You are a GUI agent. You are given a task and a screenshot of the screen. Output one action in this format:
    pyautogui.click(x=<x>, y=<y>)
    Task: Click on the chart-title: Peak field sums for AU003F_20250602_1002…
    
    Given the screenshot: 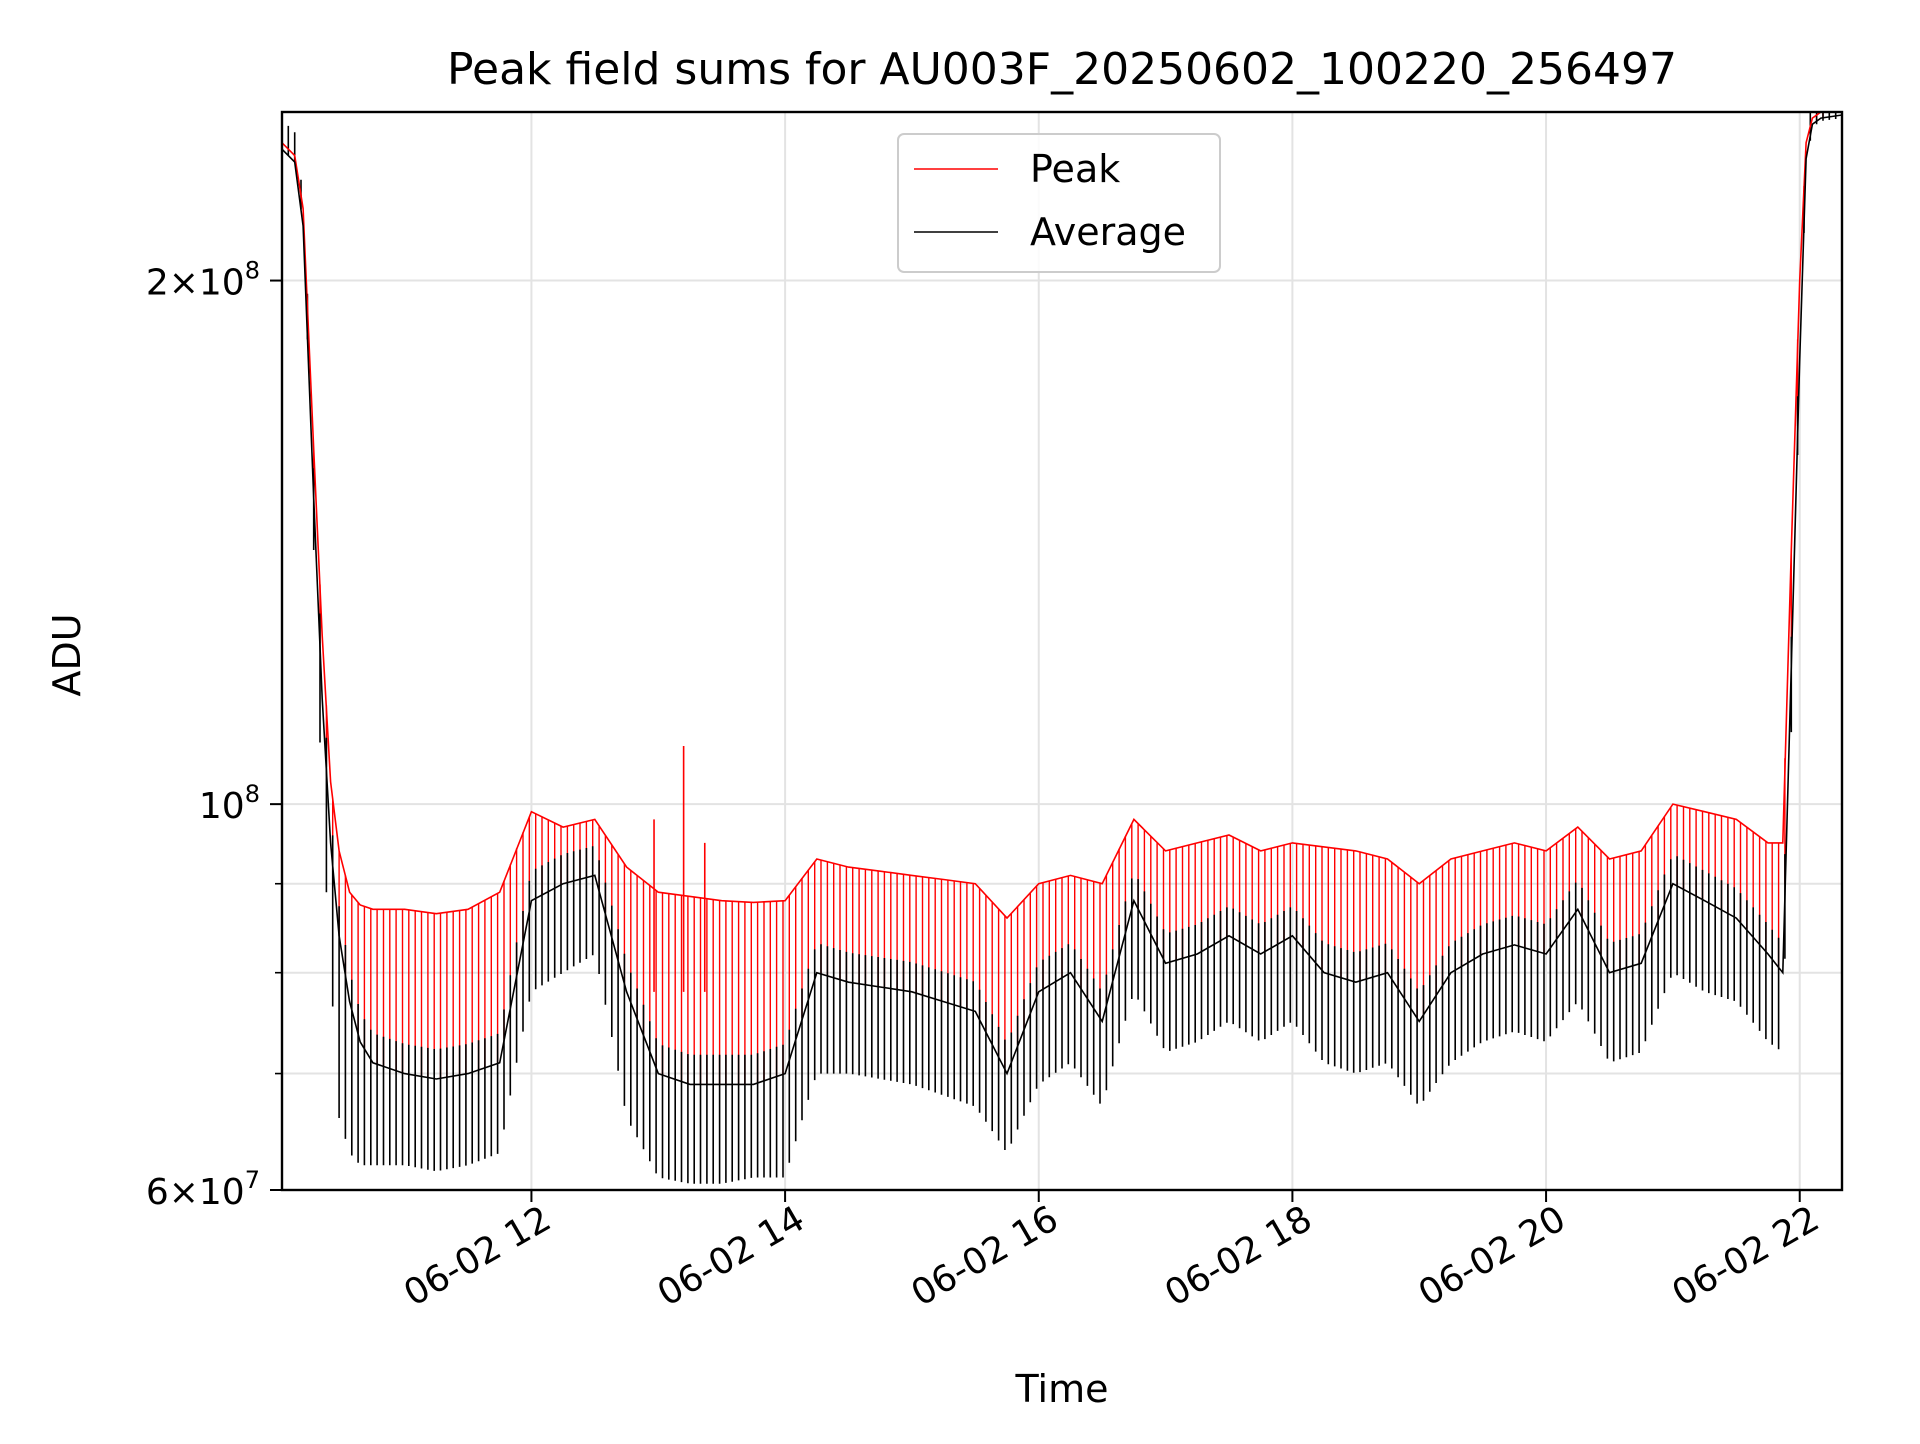 What is the action you would take?
    pyautogui.click(x=1062, y=69)
    